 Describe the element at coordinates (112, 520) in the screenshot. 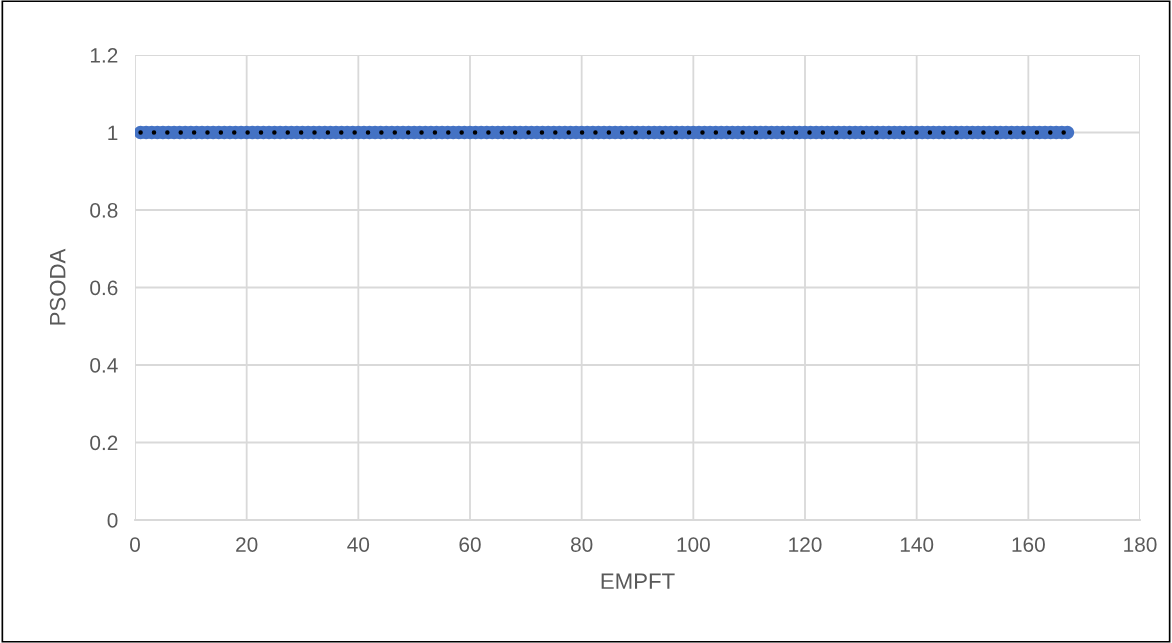

I see `y-tick-label: 0` at that location.